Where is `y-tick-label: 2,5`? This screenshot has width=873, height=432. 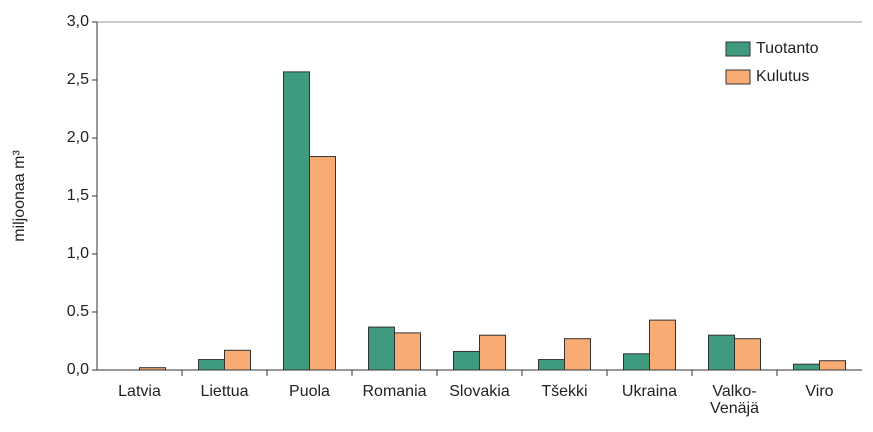
y-tick-label: 2,5 is located at coordinates (78, 79).